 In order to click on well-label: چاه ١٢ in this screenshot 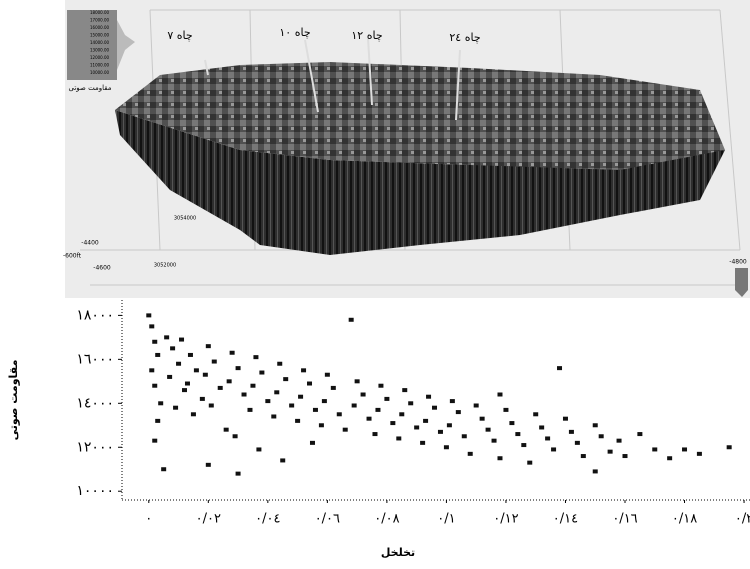, I will do `click(366, 35)`.